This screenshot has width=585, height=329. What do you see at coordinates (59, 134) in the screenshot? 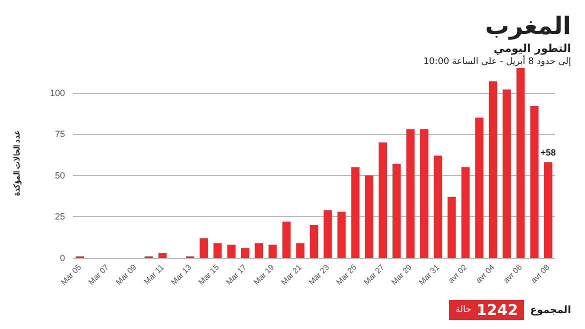
I see `y-tick-label: 75` at bounding box center [59, 134].